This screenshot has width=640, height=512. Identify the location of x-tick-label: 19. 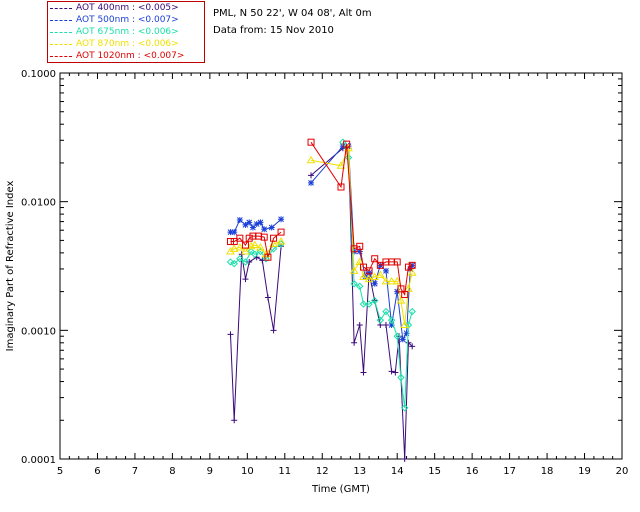
(584, 471).